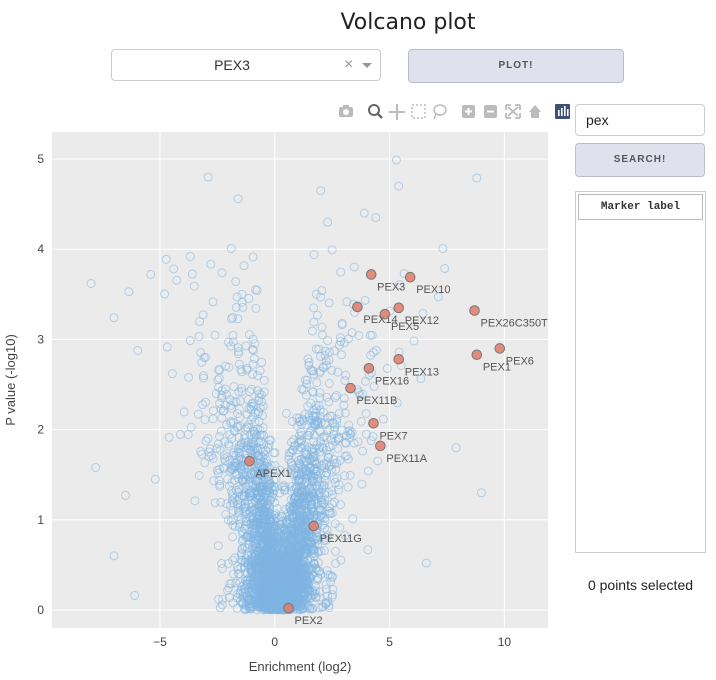  Describe the element at coordinates (516, 66) in the screenshot. I see `plot-button: PLOT!` at that location.